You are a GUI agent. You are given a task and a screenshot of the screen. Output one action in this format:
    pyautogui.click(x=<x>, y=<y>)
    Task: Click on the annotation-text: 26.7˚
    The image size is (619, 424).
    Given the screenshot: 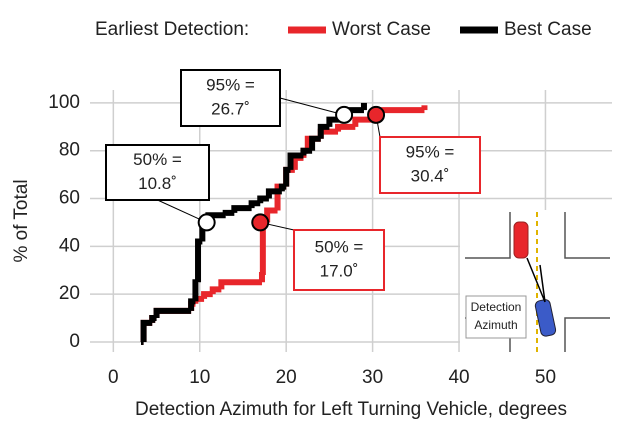 What is the action you would take?
    pyautogui.click(x=230, y=108)
    